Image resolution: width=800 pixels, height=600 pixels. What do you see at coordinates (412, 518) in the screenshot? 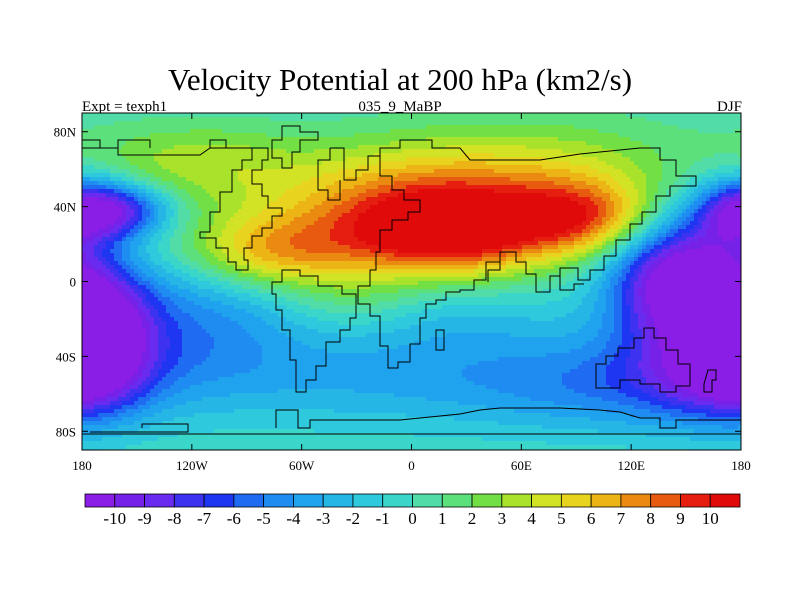
I see `colorbar-label: 0` at bounding box center [412, 518].